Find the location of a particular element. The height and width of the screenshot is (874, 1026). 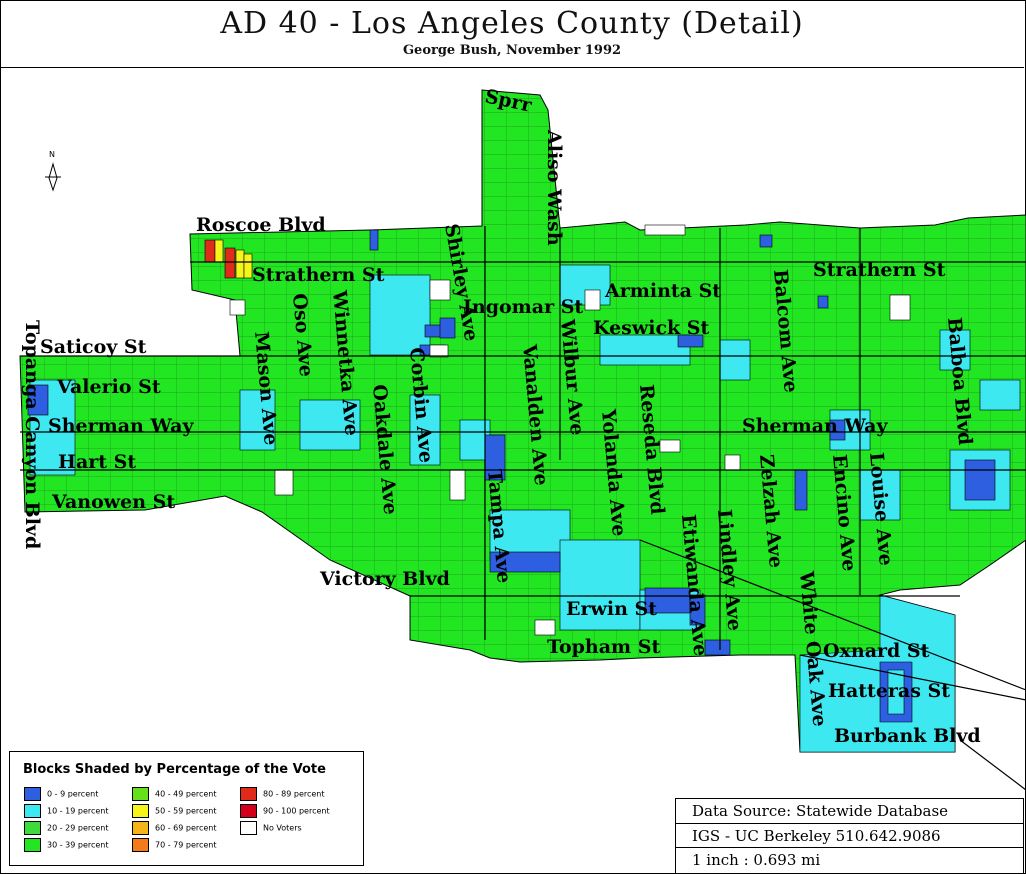

street-arminta: Arminta St is located at coordinates (662, 291).